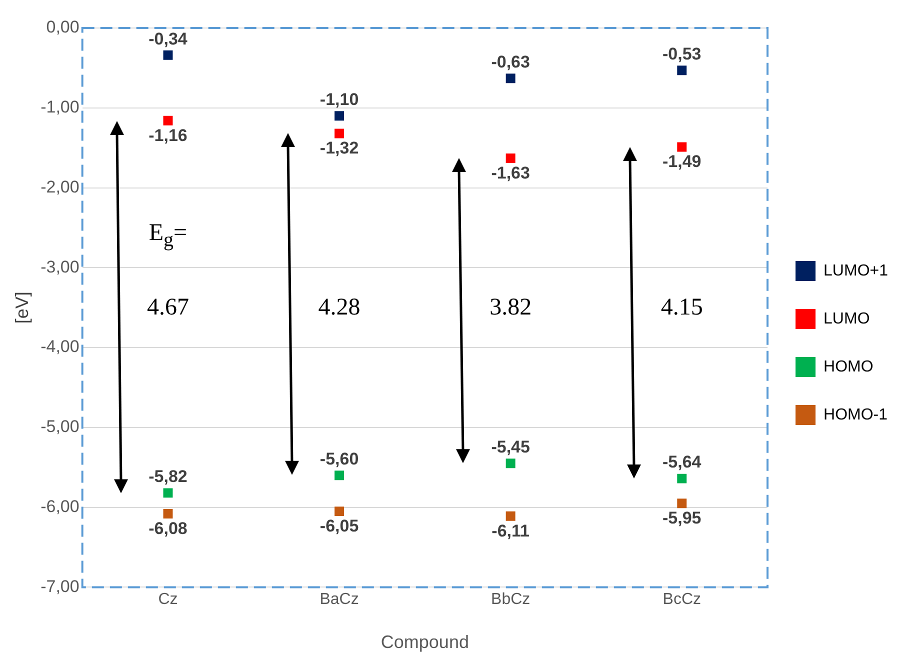 The width and height of the screenshot is (920, 668). Describe the element at coordinates (510, 172) in the screenshot. I see `data-label: -1,63` at that location.